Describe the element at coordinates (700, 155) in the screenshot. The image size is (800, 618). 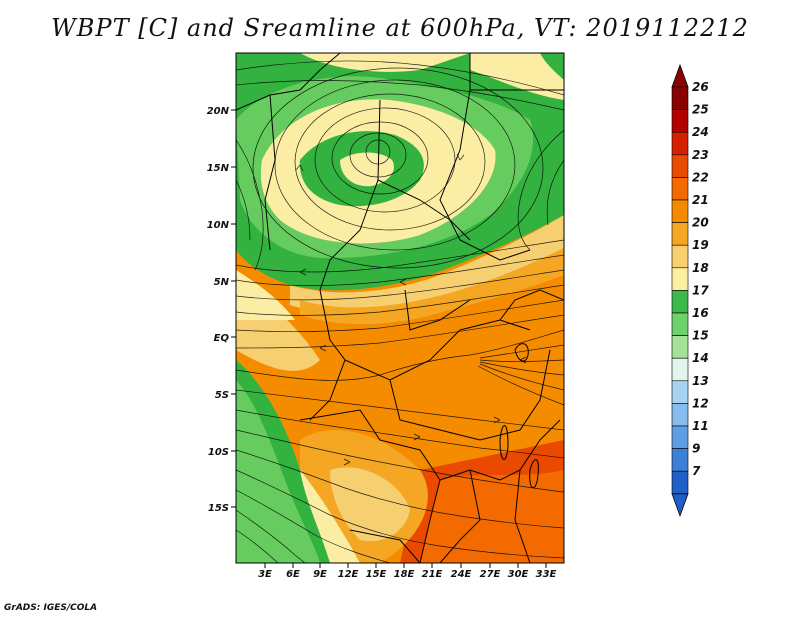
I see `colorbar-label: 23` at that location.